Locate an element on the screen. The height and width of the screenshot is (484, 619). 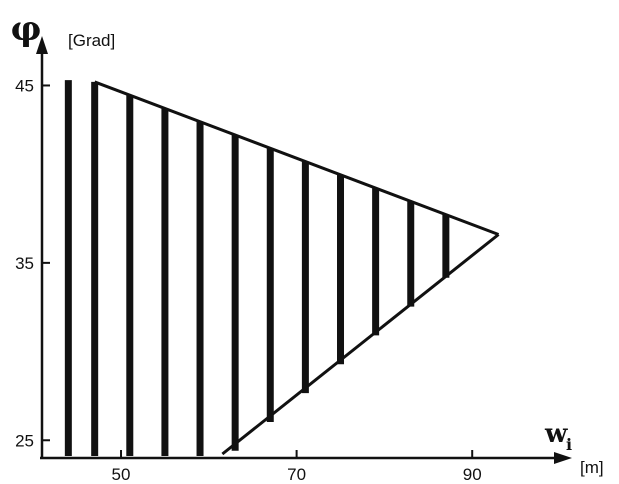
x-axis-subscript: i is located at coordinates (569, 444).